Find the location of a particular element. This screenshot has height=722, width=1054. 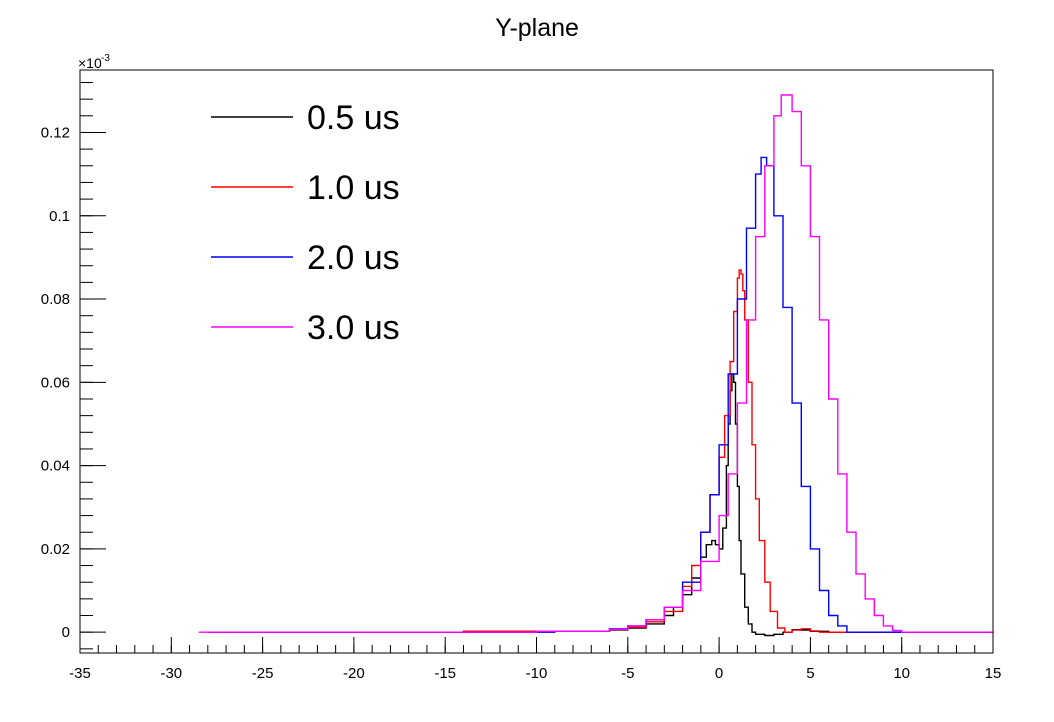

y-exponent-power: -3 is located at coordinates (105, 58).